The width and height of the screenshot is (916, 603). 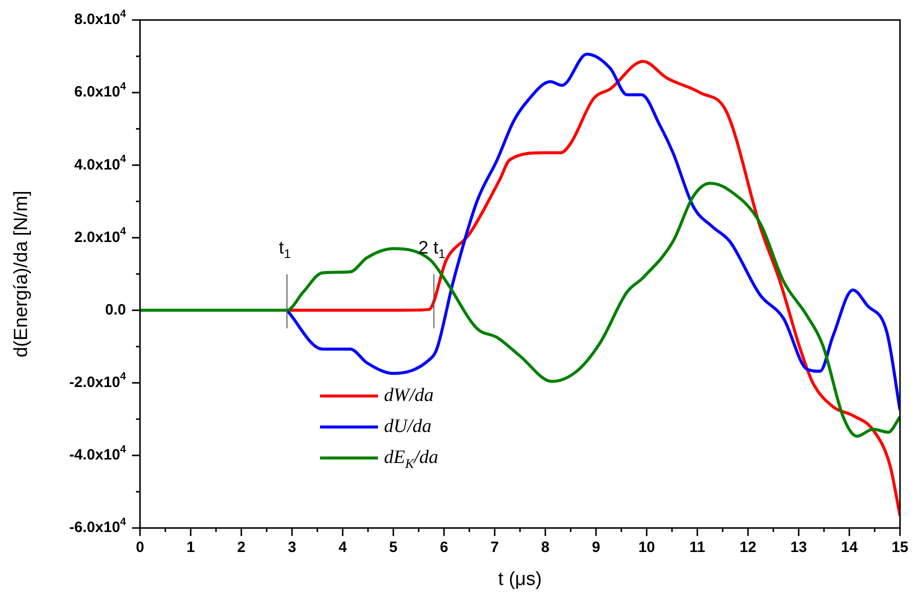 What do you see at coordinates (647, 547) in the screenshot?
I see `x-tick-label: 10` at bounding box center [647, 547].